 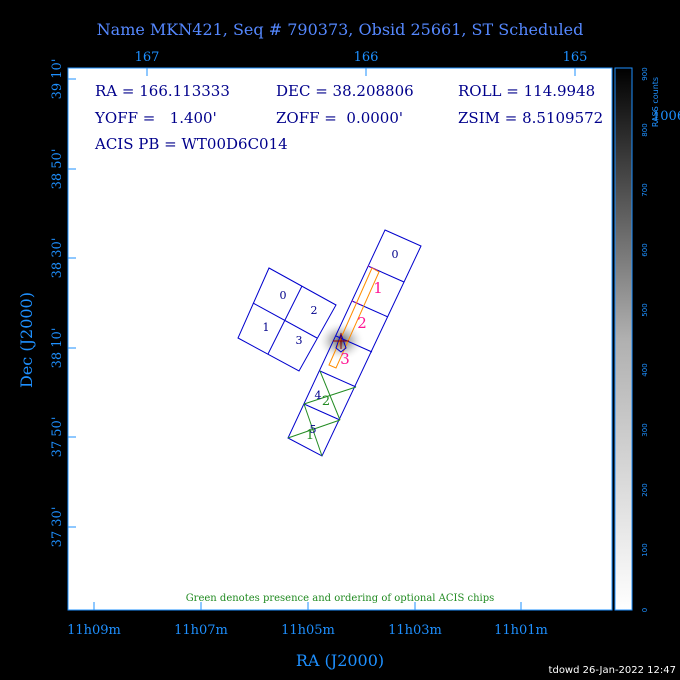 I want to click on zoff-value: ZOFF = 0.0000', so click(x=339, y=118).